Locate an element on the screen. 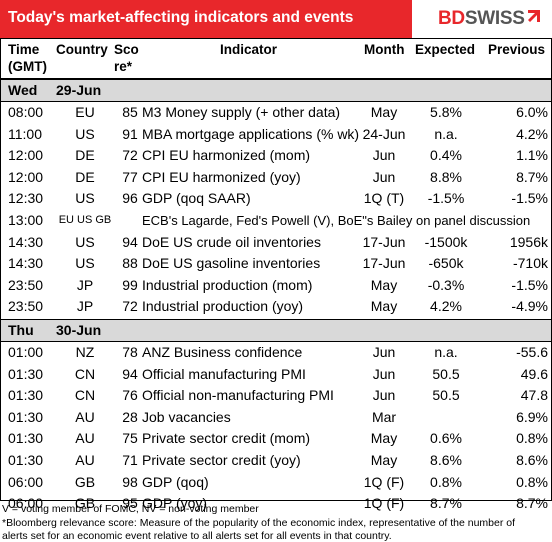  score-cell: 88 is located at coordinates (130, 263).